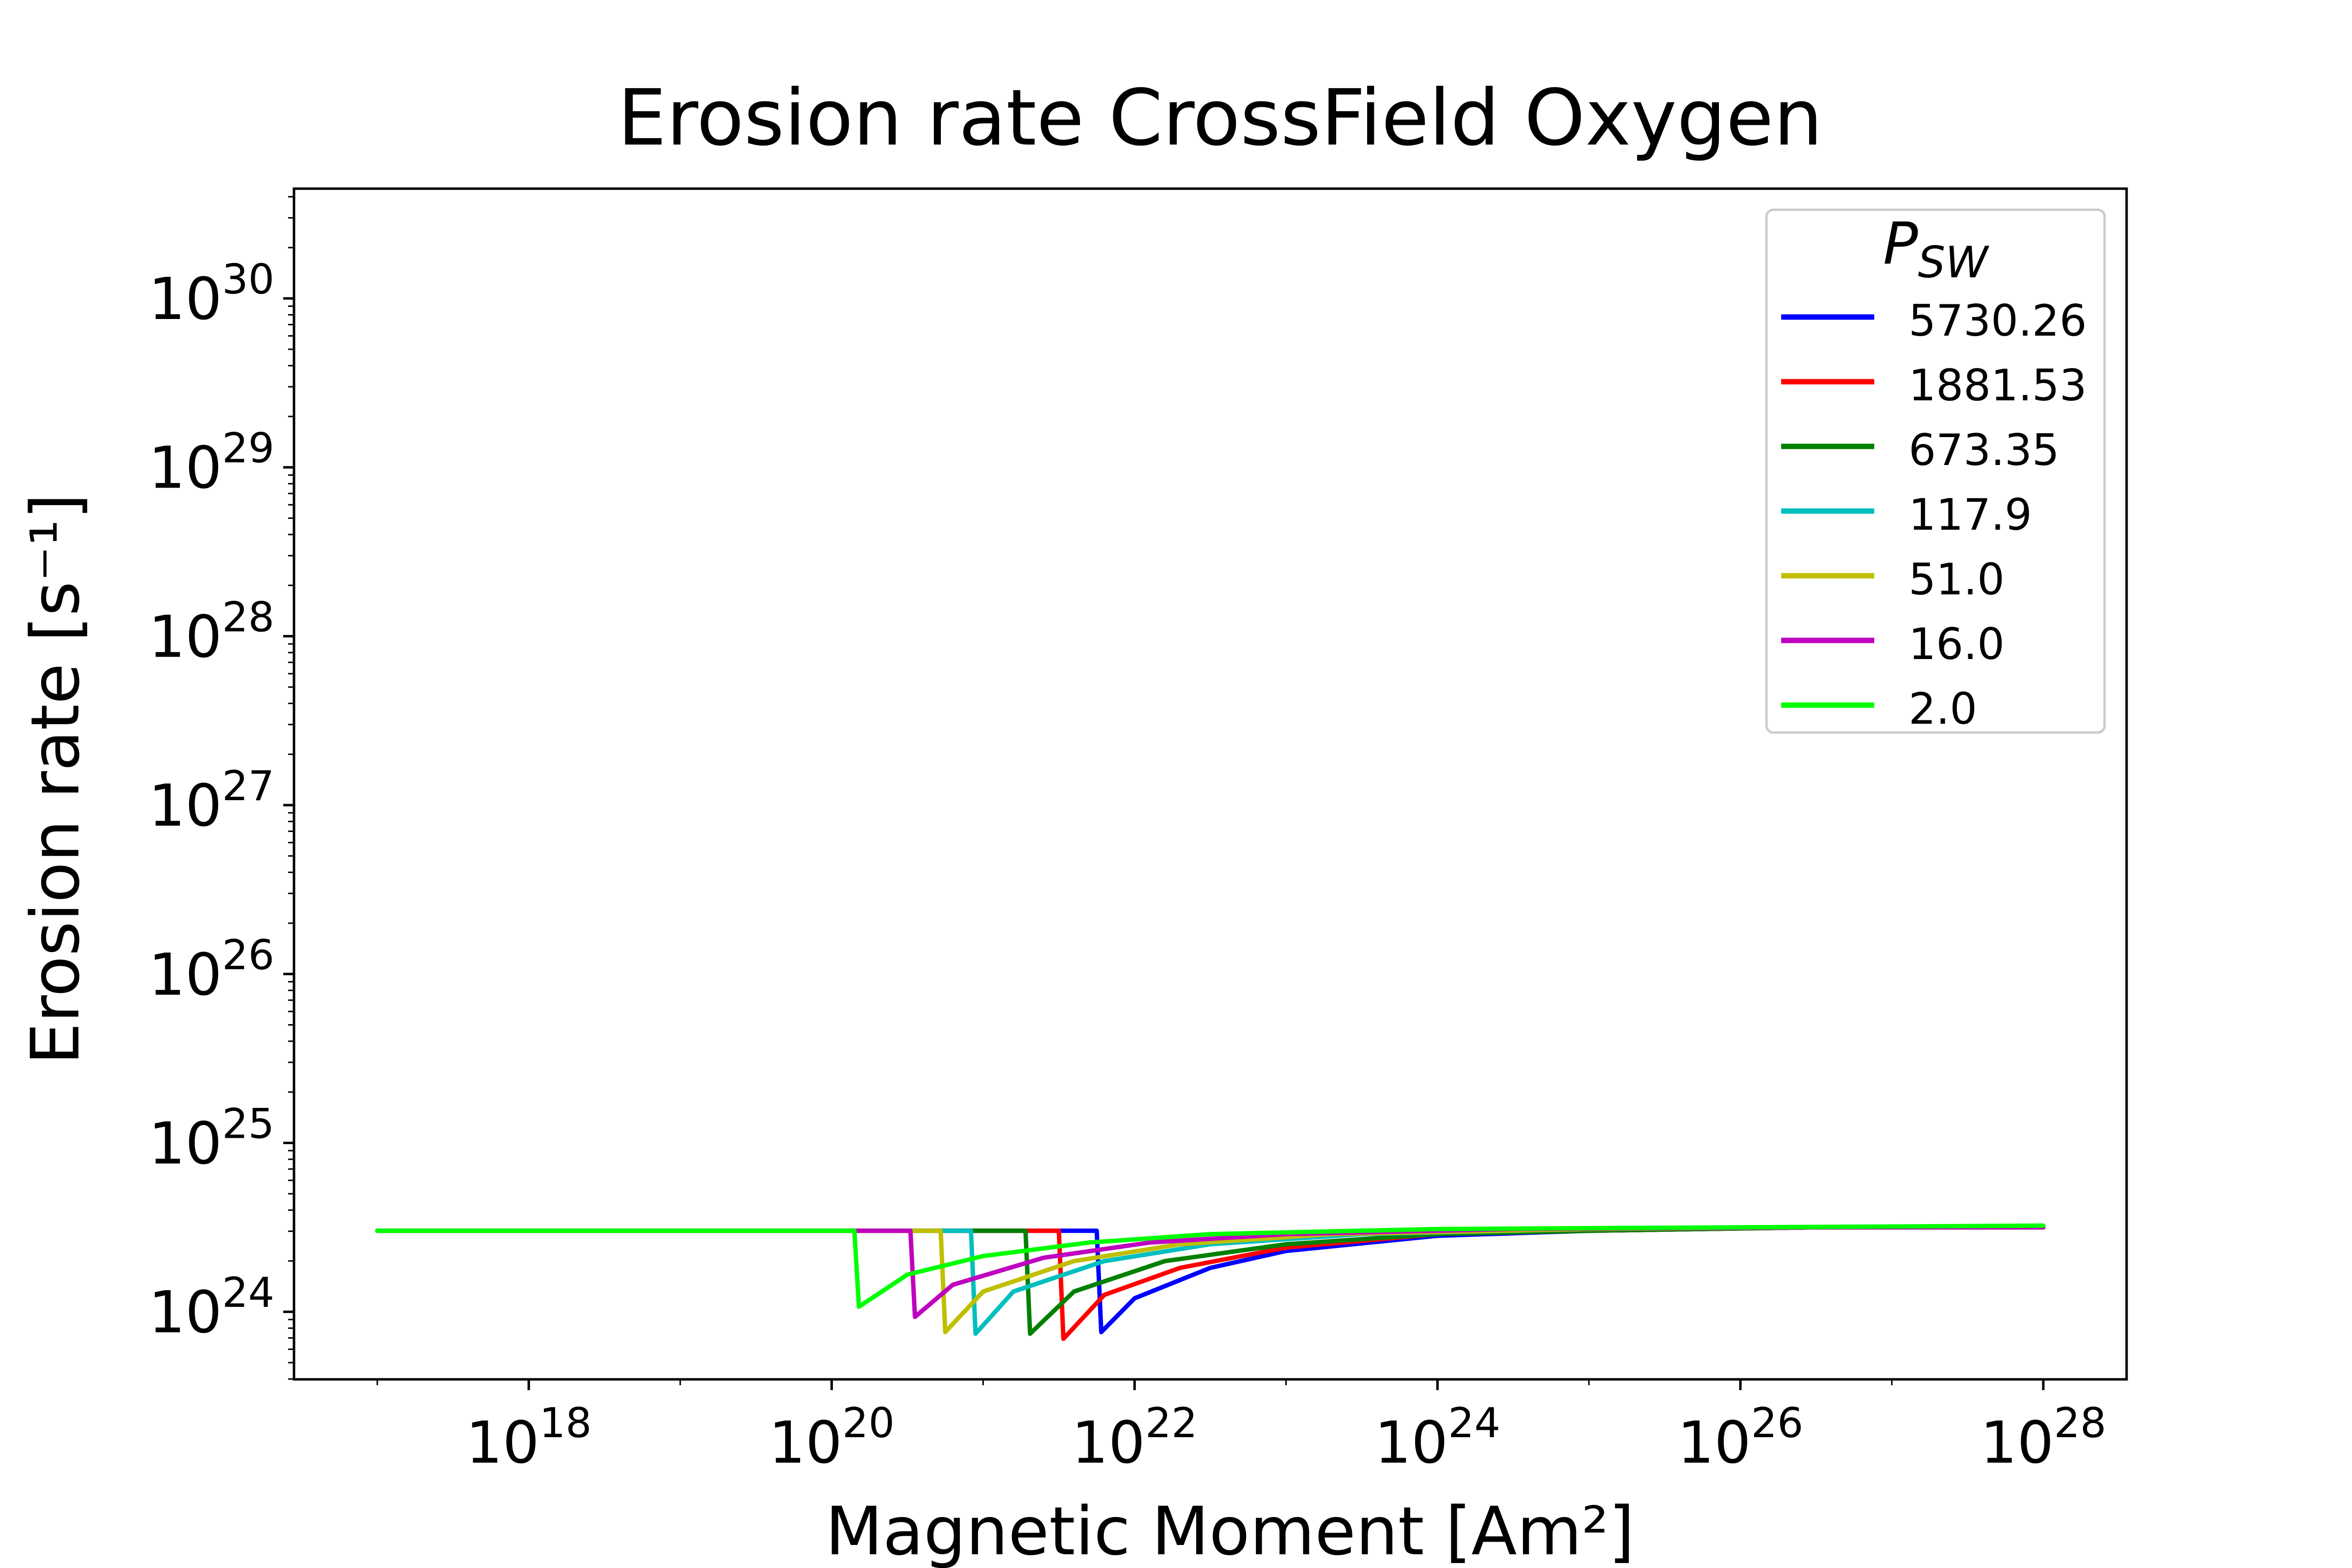 The width and height of the screenshot is (2352, 1568). I want to click on x-tick-label-exponent: 20, so click(868, 1423).